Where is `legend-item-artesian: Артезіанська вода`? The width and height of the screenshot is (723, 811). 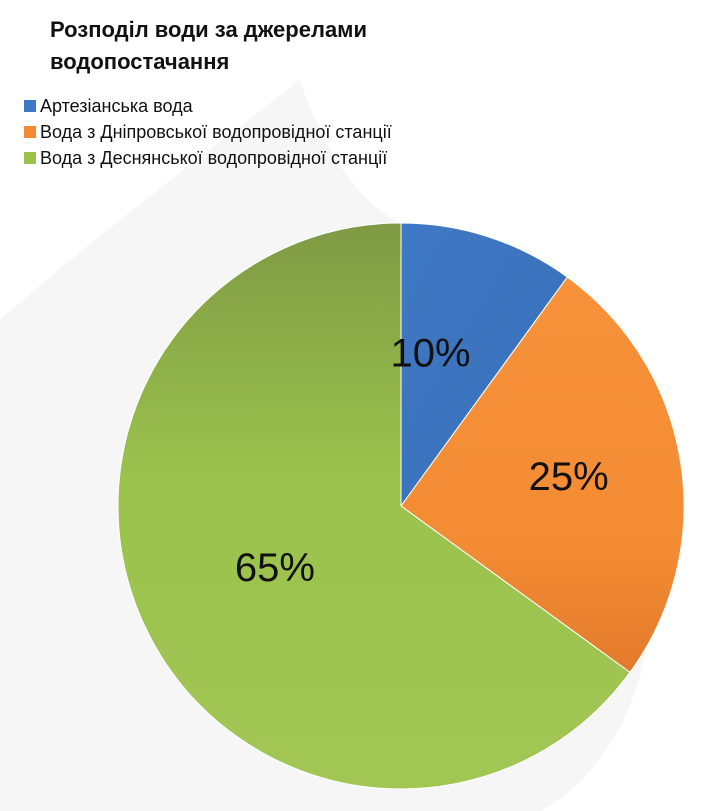
legend-item-artesian: Артезіанська вода is located at coordinates (208, 106).